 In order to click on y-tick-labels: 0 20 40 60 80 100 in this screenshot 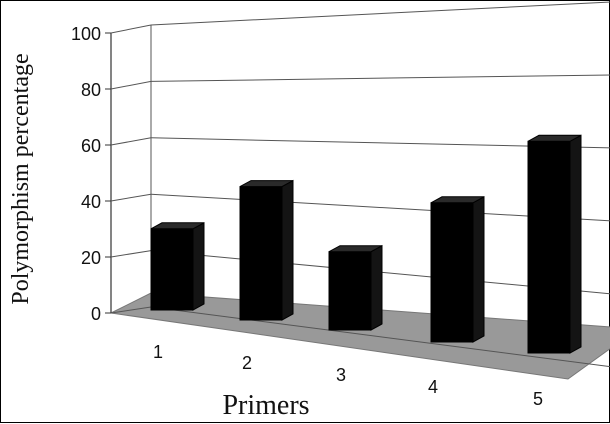, I will do `click(86, 174)`.